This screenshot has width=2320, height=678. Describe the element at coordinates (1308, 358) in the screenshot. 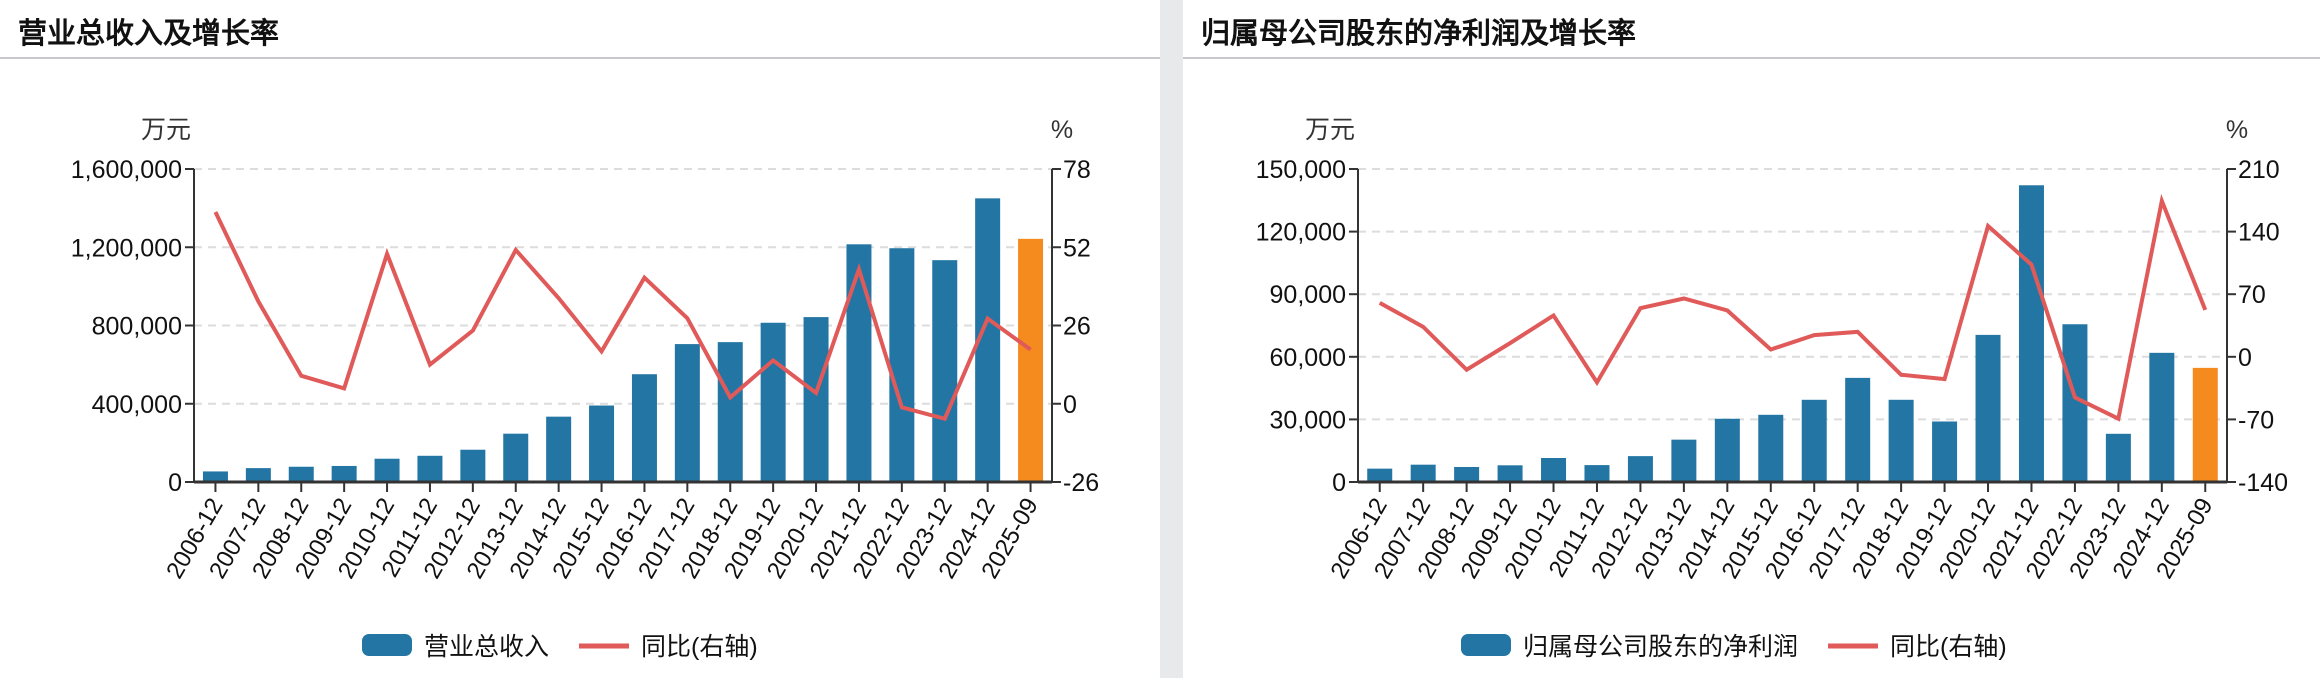

I see `left-axis-tick-label: 60,000` at that location.